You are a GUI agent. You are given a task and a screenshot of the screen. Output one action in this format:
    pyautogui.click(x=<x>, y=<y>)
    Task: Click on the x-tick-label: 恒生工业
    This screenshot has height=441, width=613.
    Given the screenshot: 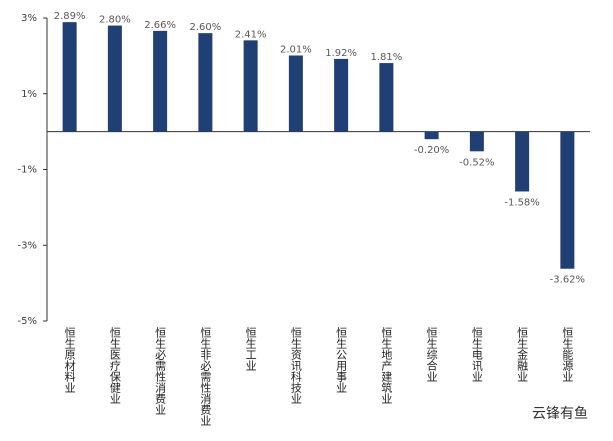 What is the action you would take?
    pyautogui.click(x=250, y=349)
    